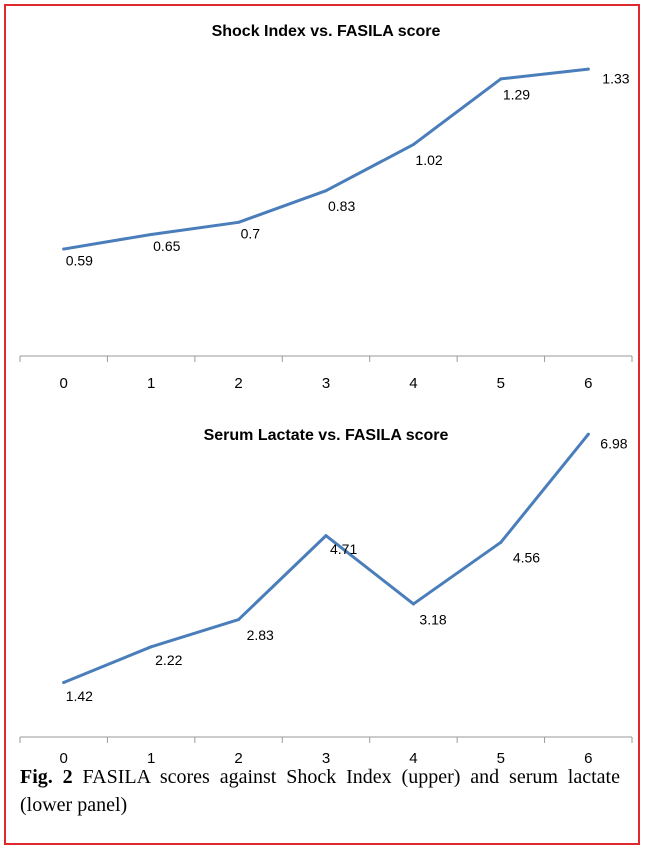 Image resolution: width=648 pixels, height=853 pixels. I want to click on data-label: 4.56, so click(526, 558).